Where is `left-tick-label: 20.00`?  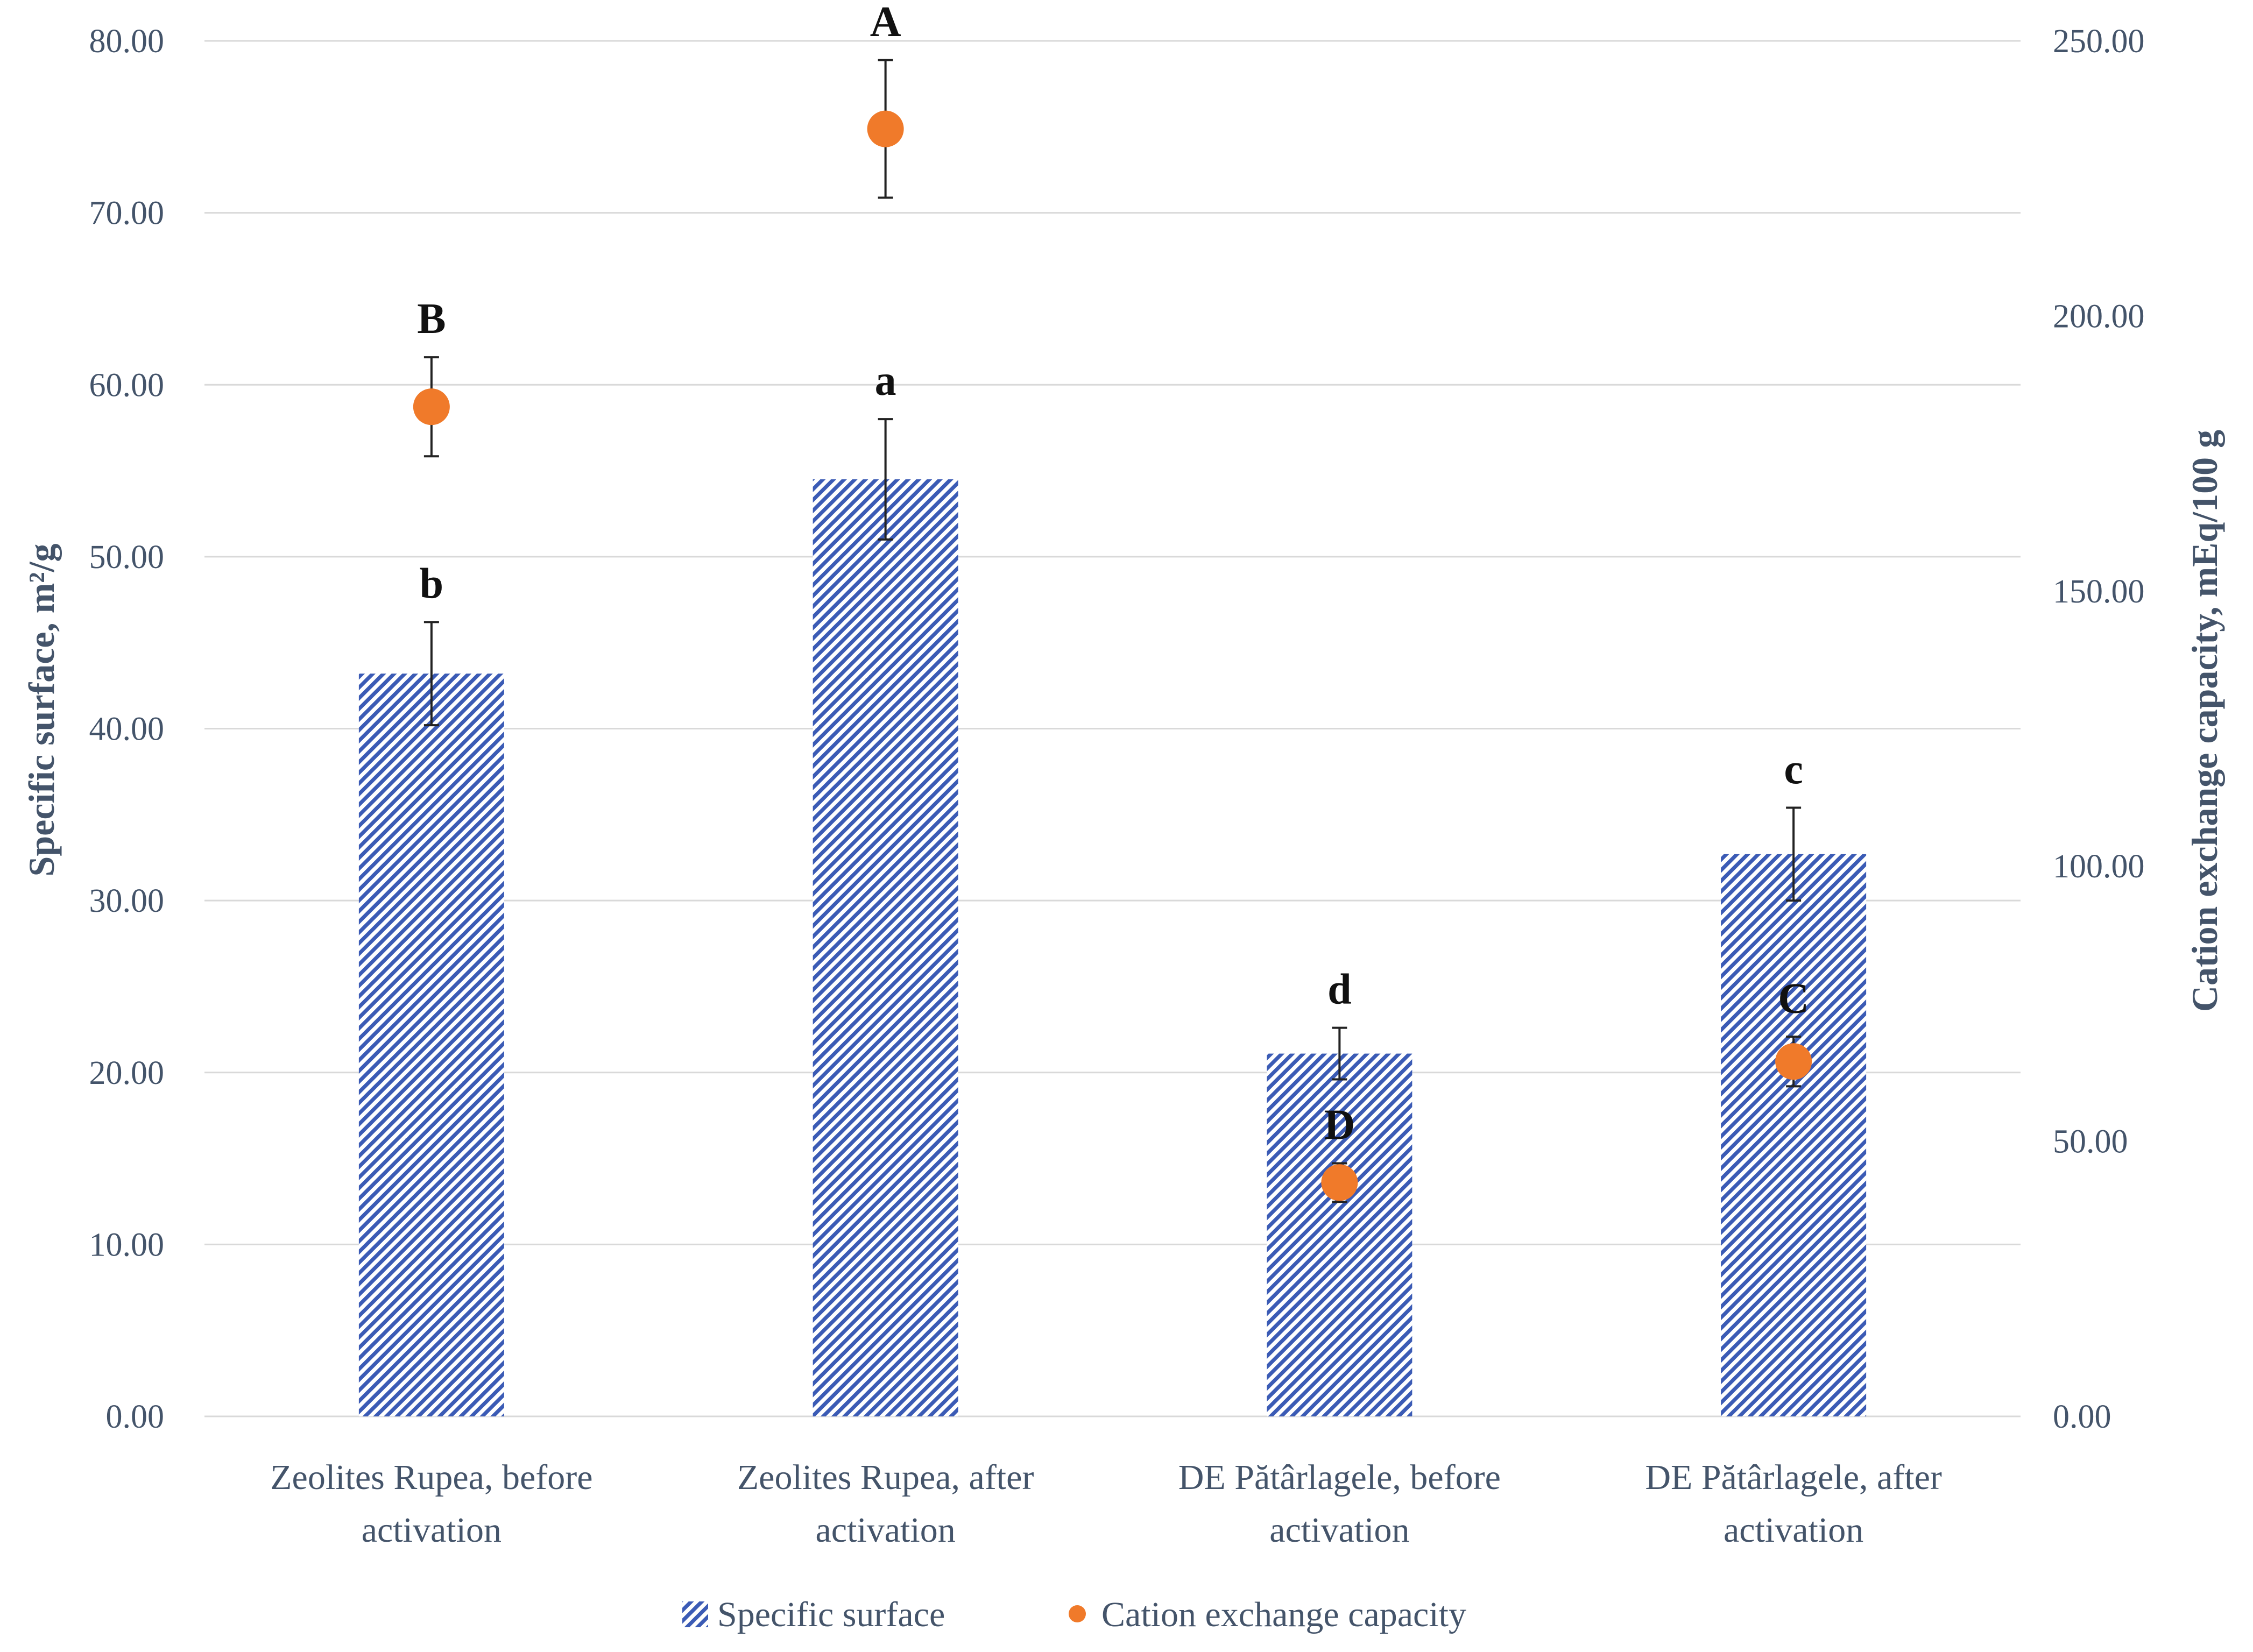
left-tick-label: 20.00 is located at coordinates (127, 1073).